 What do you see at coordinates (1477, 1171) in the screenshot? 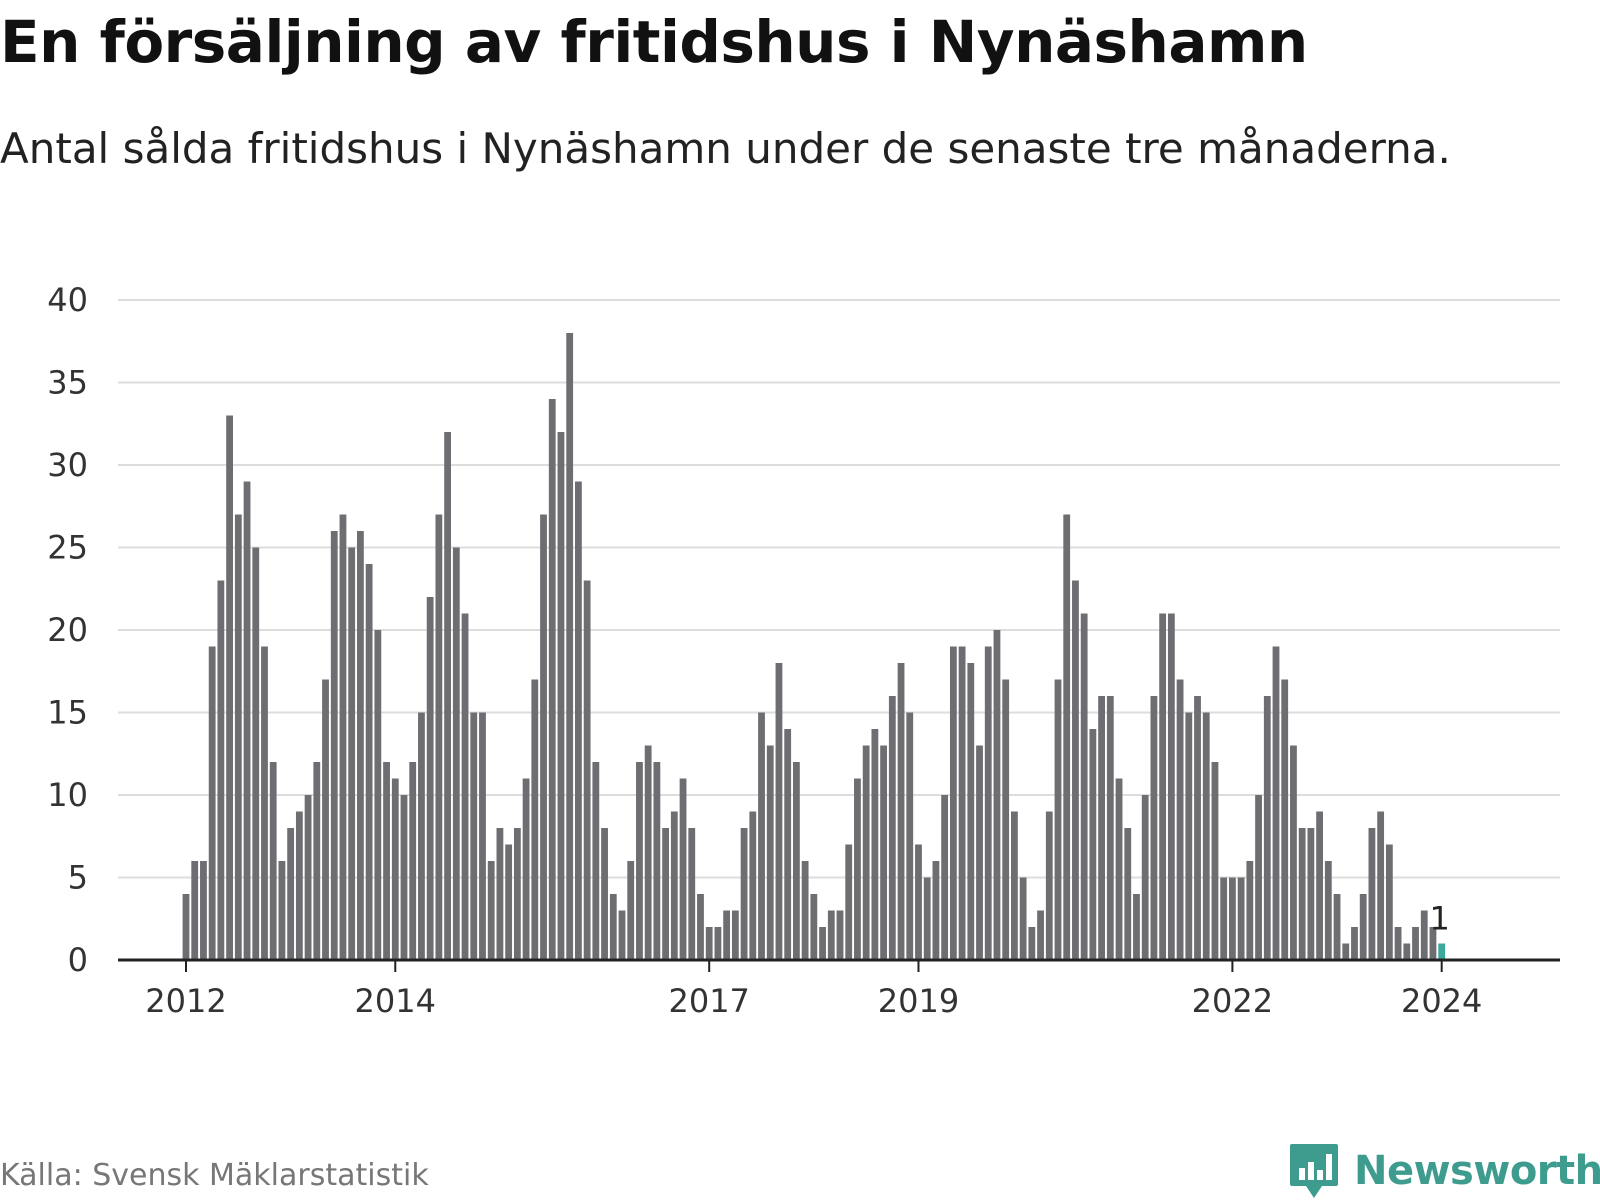
I see `newsworthy-logo-text: Newsworthy` at bounding box center [1477, 1171].